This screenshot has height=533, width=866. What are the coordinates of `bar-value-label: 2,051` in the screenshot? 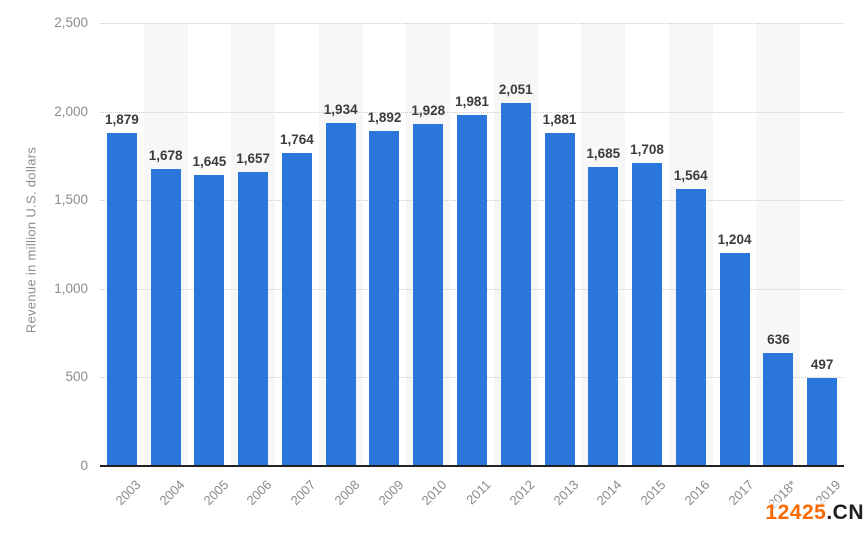 It's located at (515, 89).